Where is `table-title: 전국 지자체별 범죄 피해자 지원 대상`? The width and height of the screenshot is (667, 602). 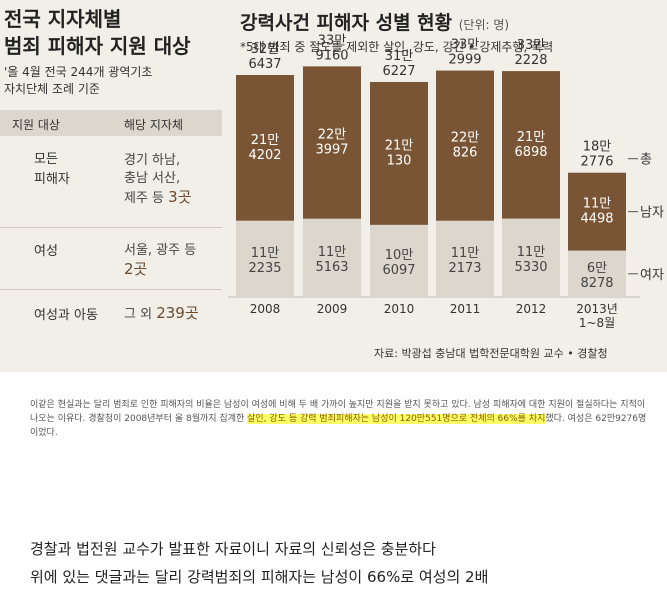
table-title: 전국 지자체별 범죄 피해자 지원 대상 is located at coordinates (97, 33).